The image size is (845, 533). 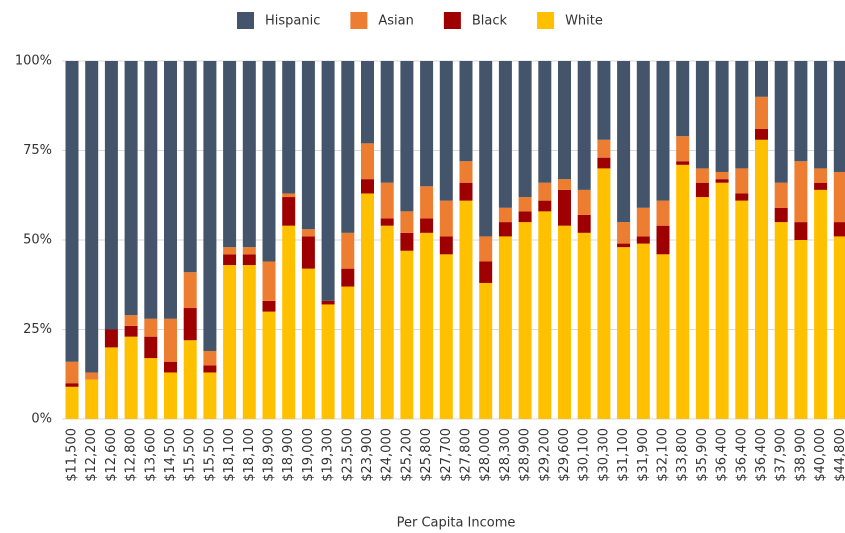 I want to click on x-tick-label: $32,100, so click(x=663, y=455).